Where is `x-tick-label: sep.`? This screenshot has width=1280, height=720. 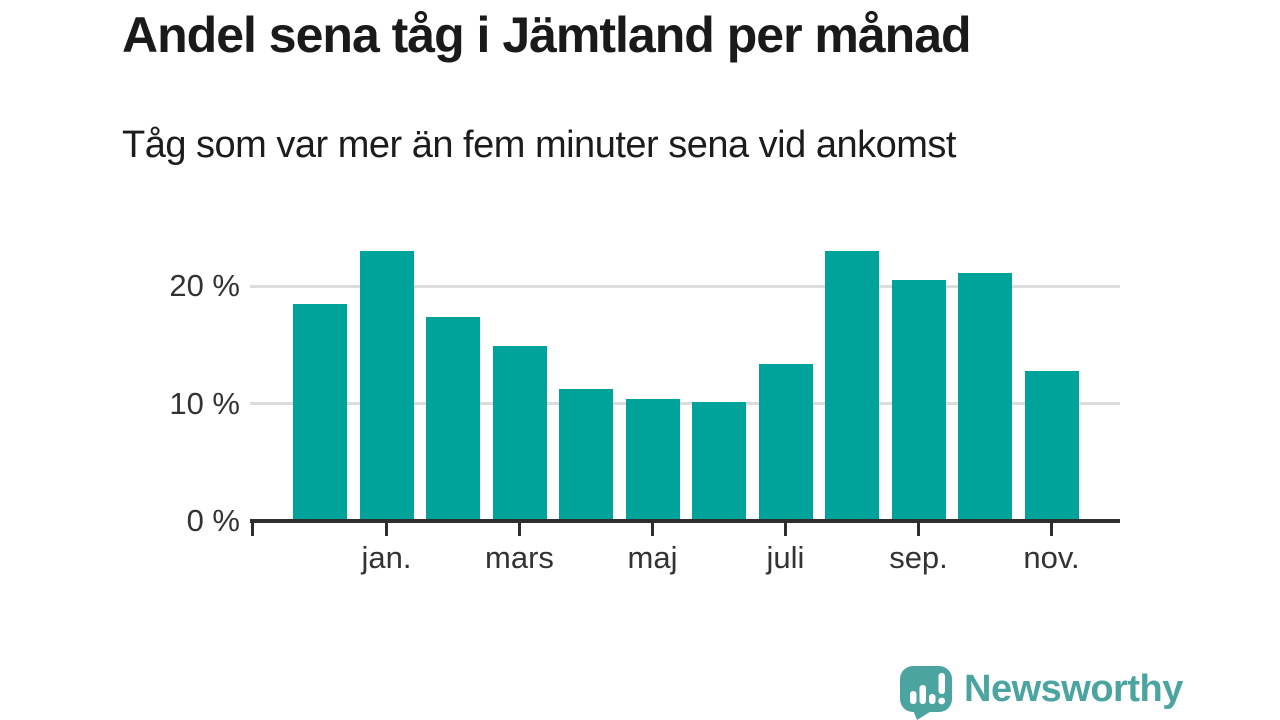 x-tick-label: sep. is located at coordinates (918, 557).